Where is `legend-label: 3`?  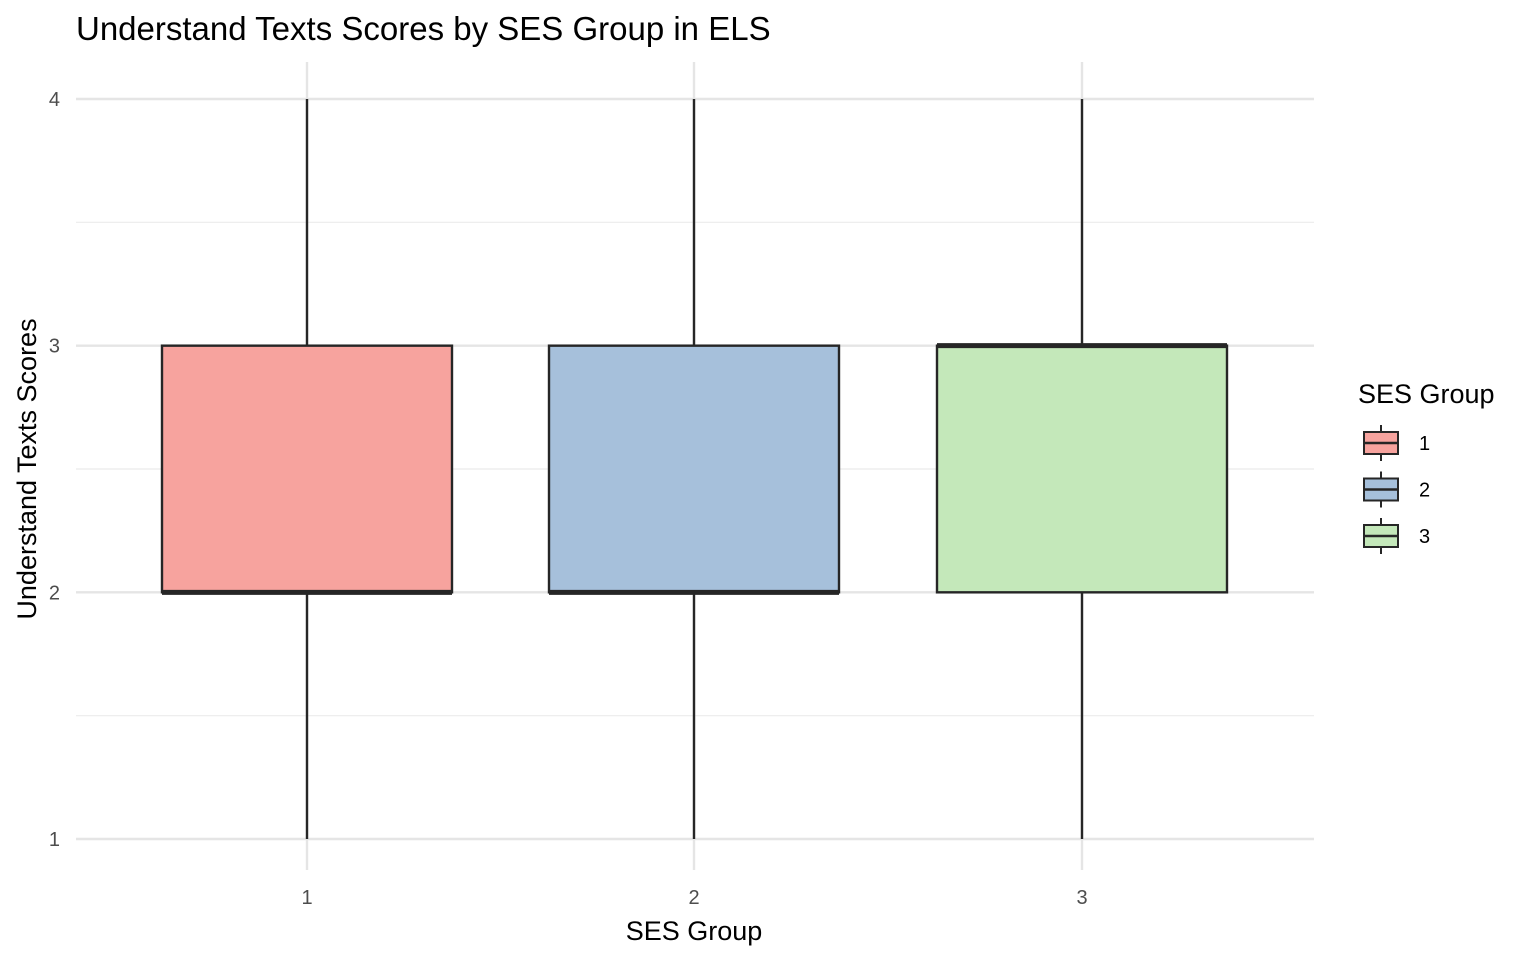
legend-label: 3 is located at coordinates (1424, 537).